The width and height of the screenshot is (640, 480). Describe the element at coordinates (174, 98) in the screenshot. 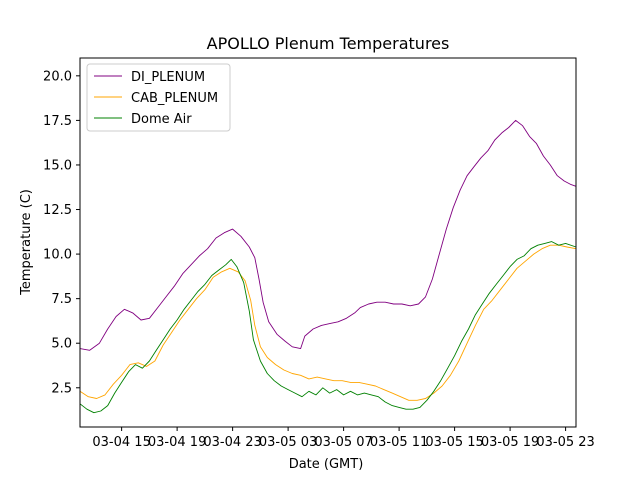

I see `legend-label-cab-plenum: CAB_PLENUM` at that location.